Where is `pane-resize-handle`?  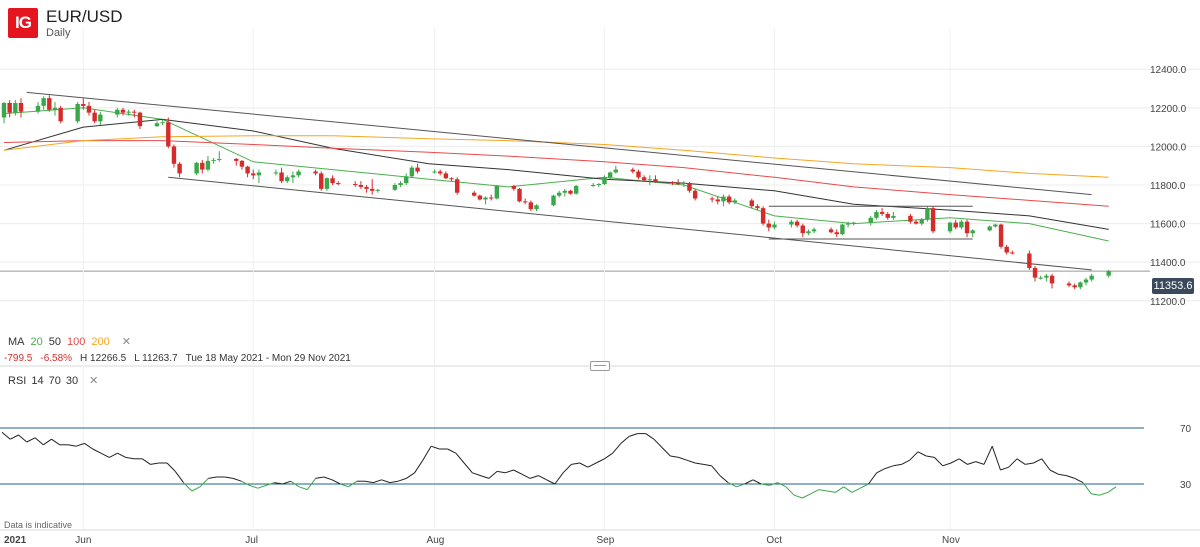
pane-resize-handle is located at coordinates (600, 366).